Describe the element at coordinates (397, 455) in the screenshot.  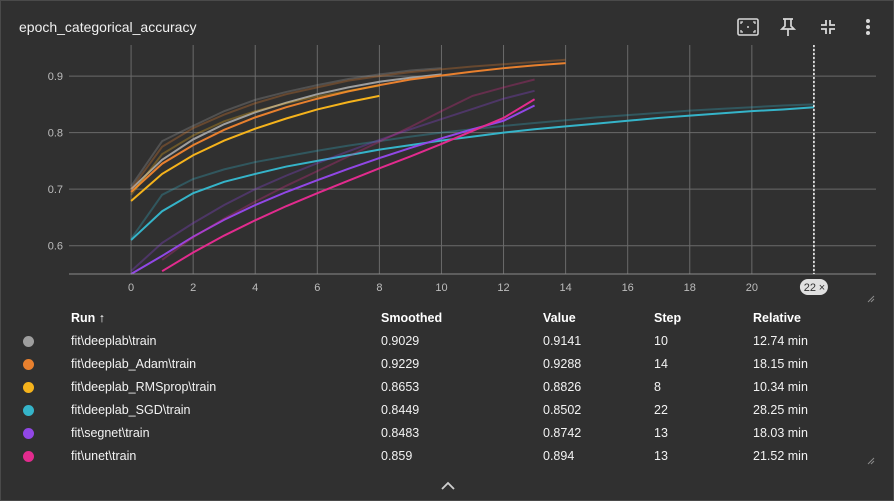
I see `smoothed-value: 0.859` at that location.